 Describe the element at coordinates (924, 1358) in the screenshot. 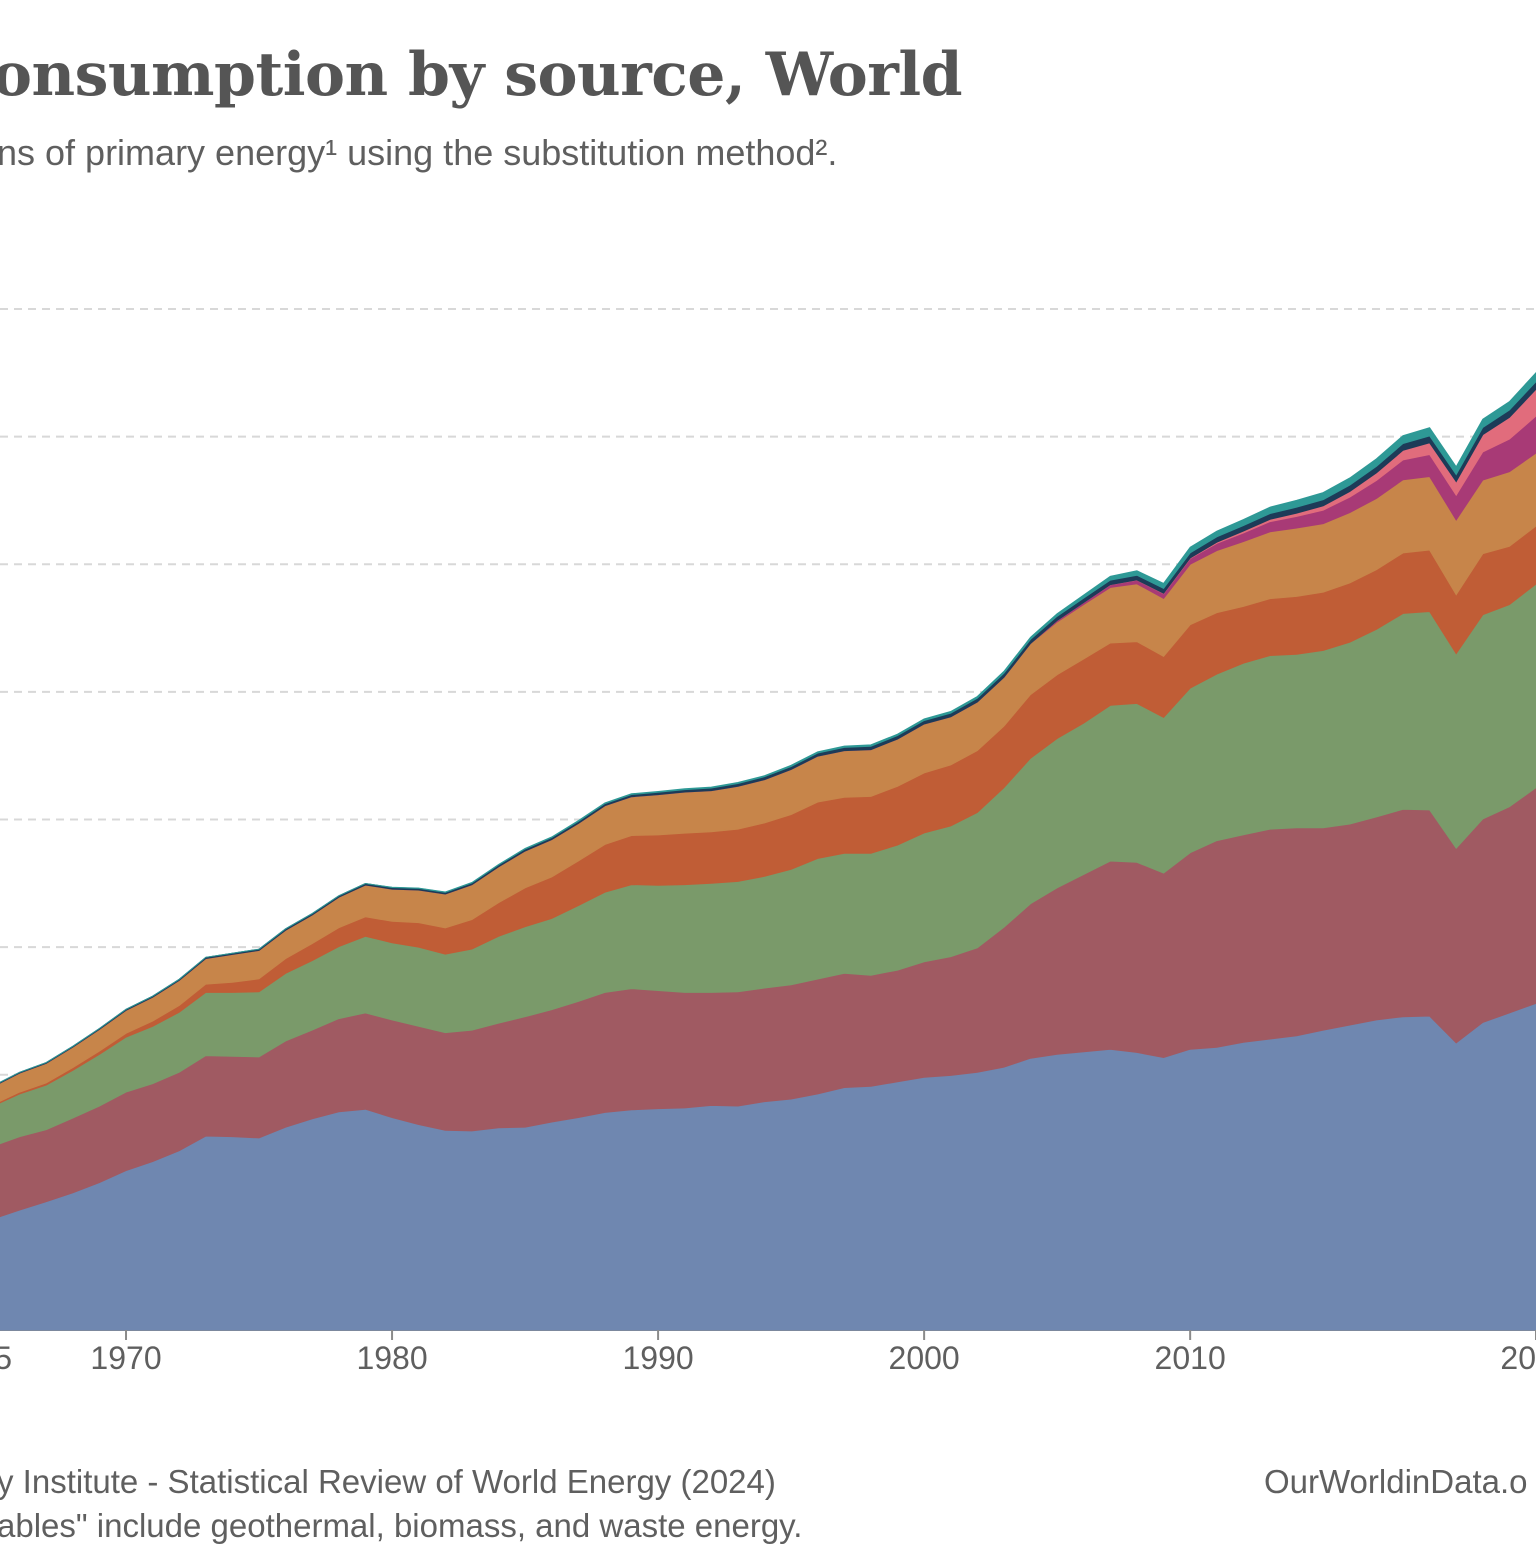

I see `x-tick-label: 2000` at that location.